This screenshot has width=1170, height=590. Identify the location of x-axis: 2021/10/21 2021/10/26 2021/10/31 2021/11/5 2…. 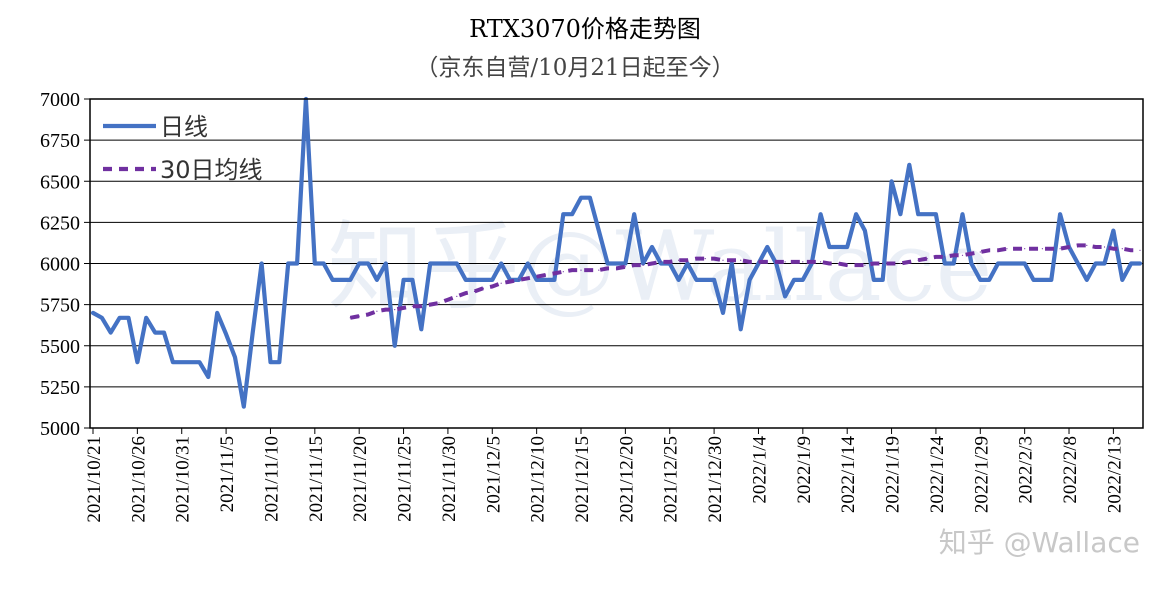
(604, 475).